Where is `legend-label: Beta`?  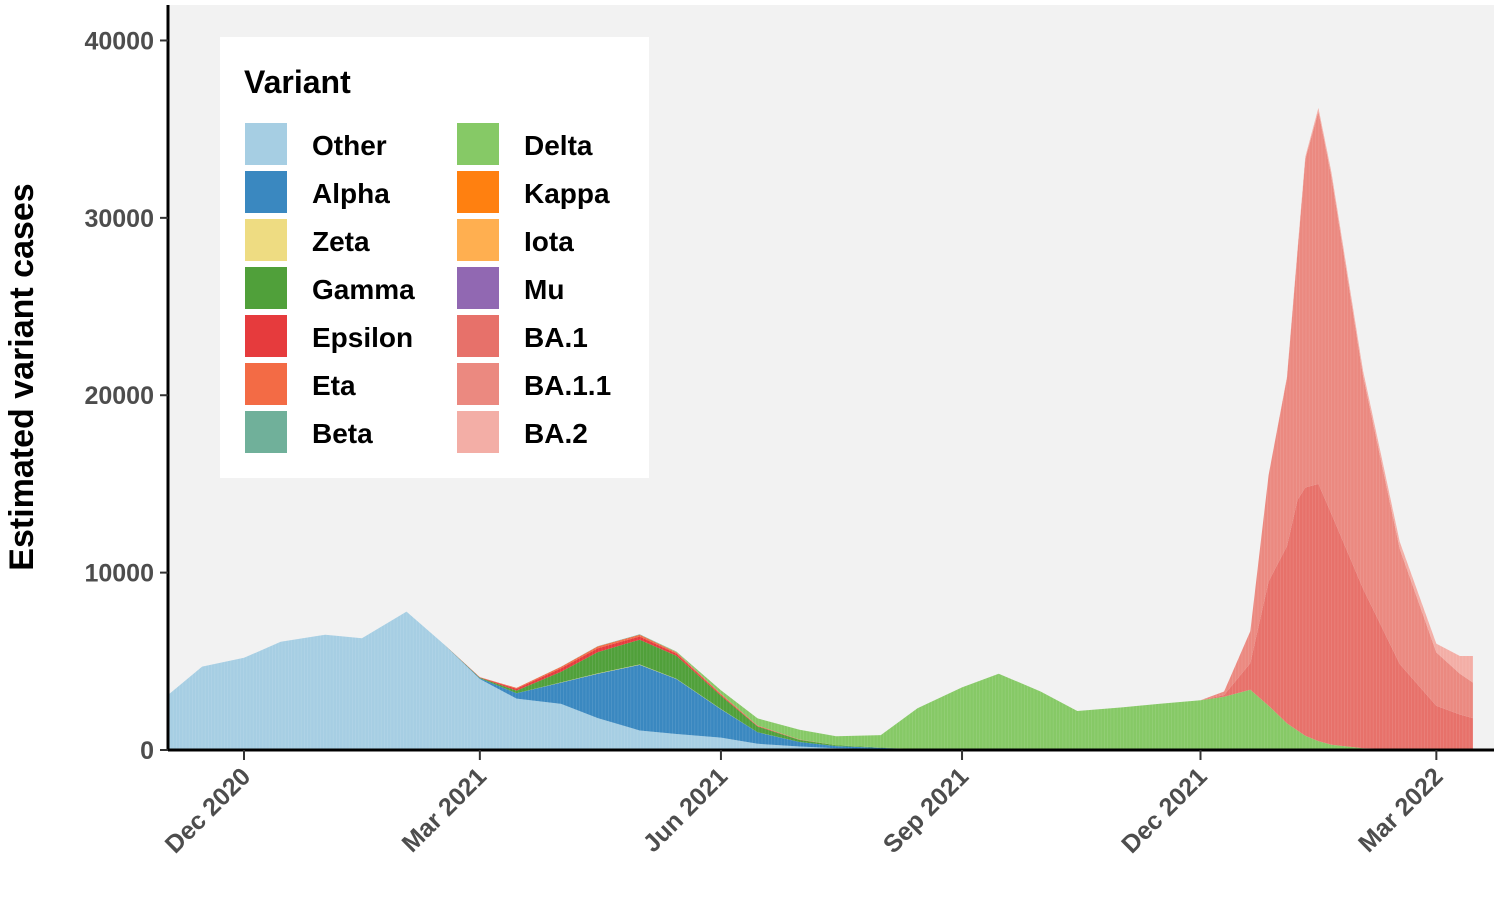 legend-label: Beta is located at coordinates (342, 433).